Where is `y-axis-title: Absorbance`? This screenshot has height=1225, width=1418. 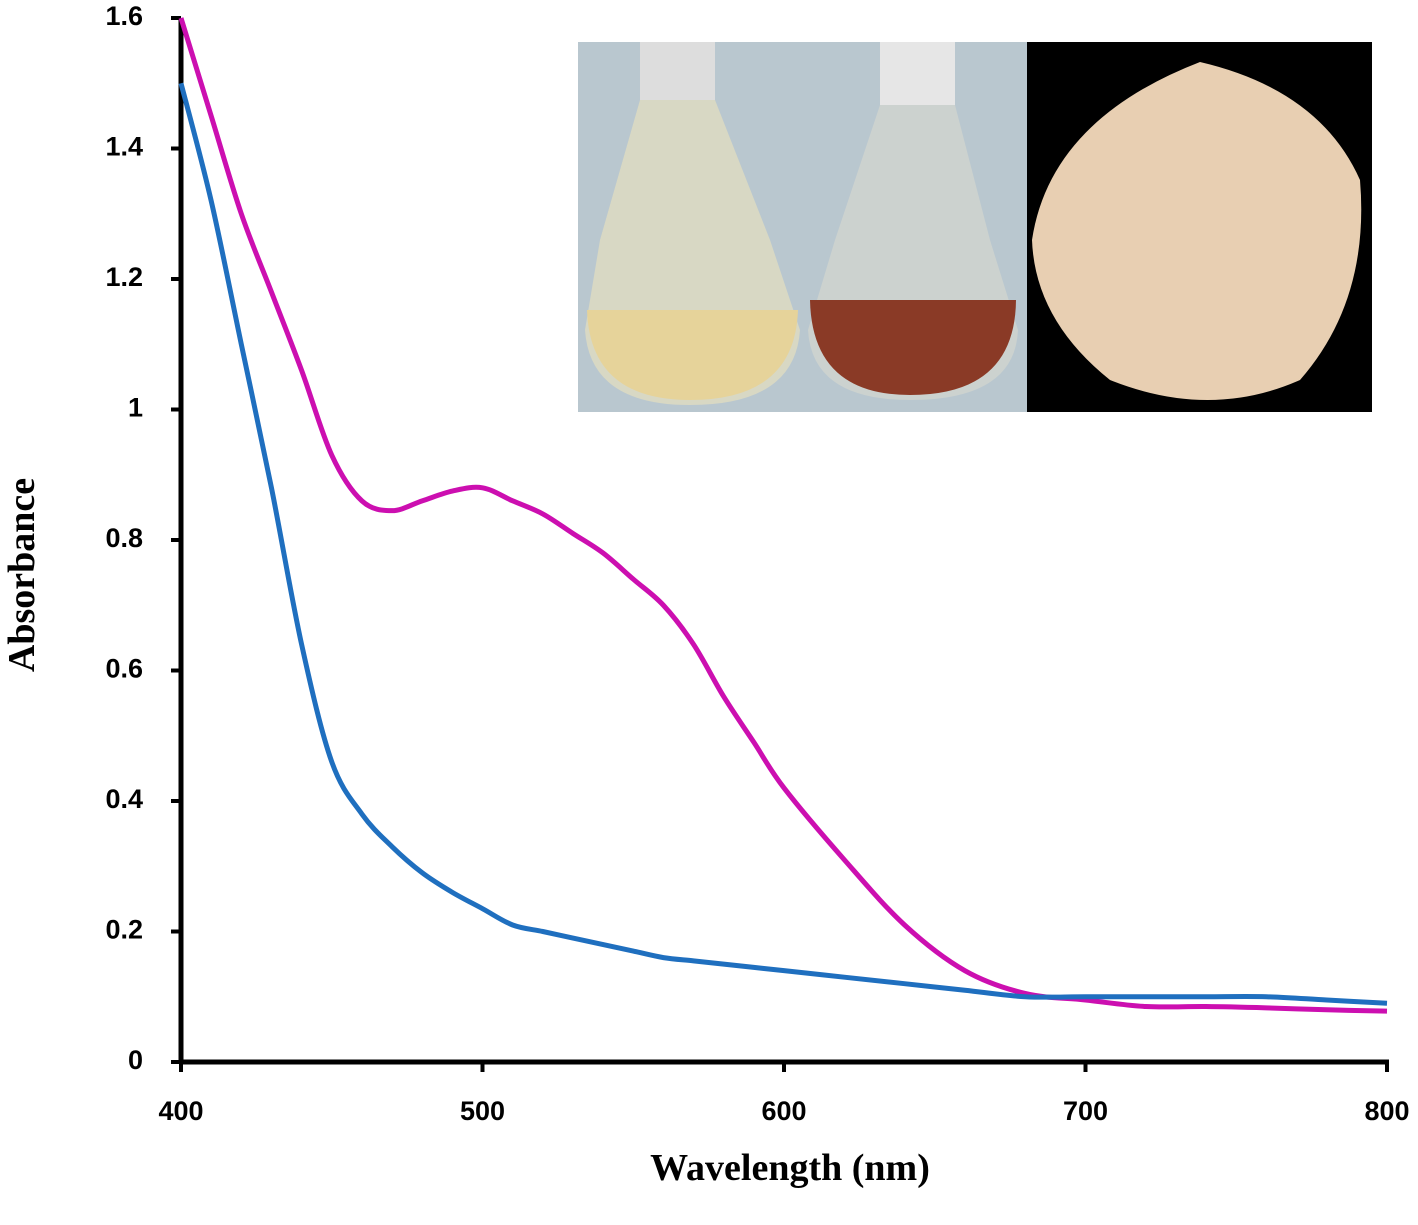
y-axis-title: Absorbance is located at coordinates (22, 575).